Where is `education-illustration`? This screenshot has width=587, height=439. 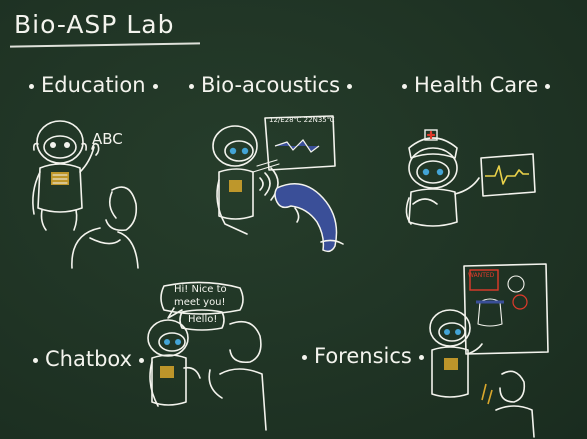 education-illustration is located at coordinates (85, 194).